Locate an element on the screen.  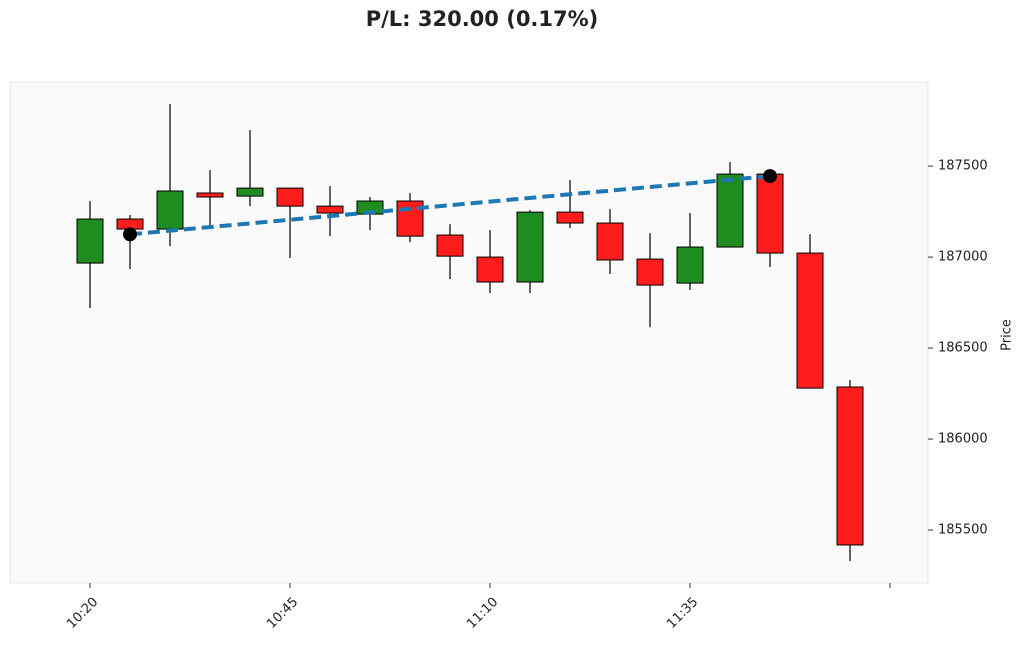
x-tick-label: 10:20 is located at coordinates (82, 613).